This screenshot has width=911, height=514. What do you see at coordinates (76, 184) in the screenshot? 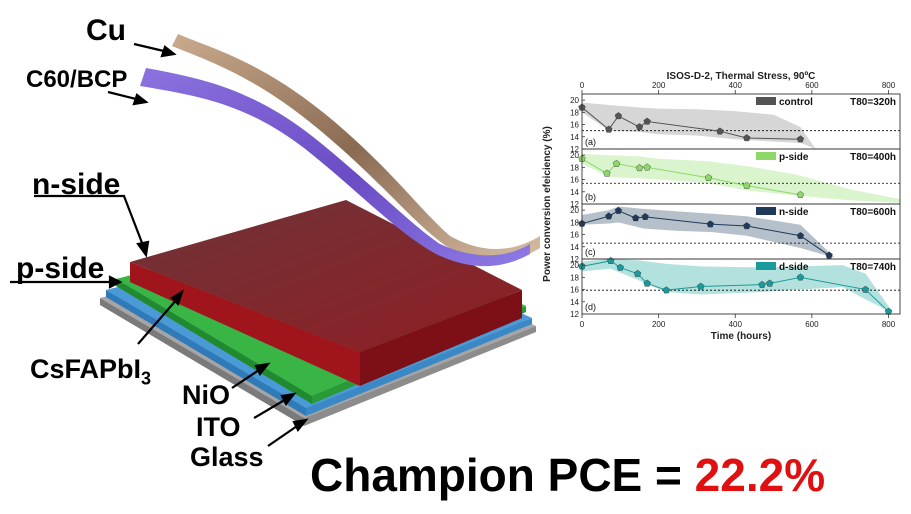
I see `n-side-label: n-side` at bounding box center [76, 184].